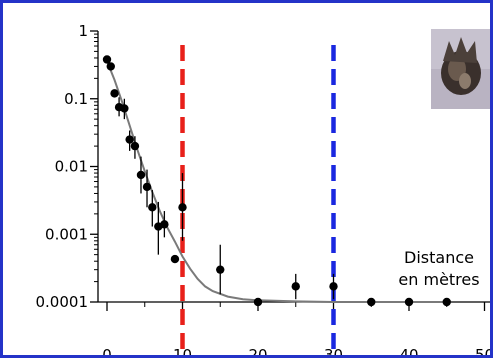 Image resolution: width=493 pixels, height=358 pixels. What do you see at coordinates (71, 167) in the screenshot?
I see `y-tick-label: 0.01` at bounding box center [71, 167].